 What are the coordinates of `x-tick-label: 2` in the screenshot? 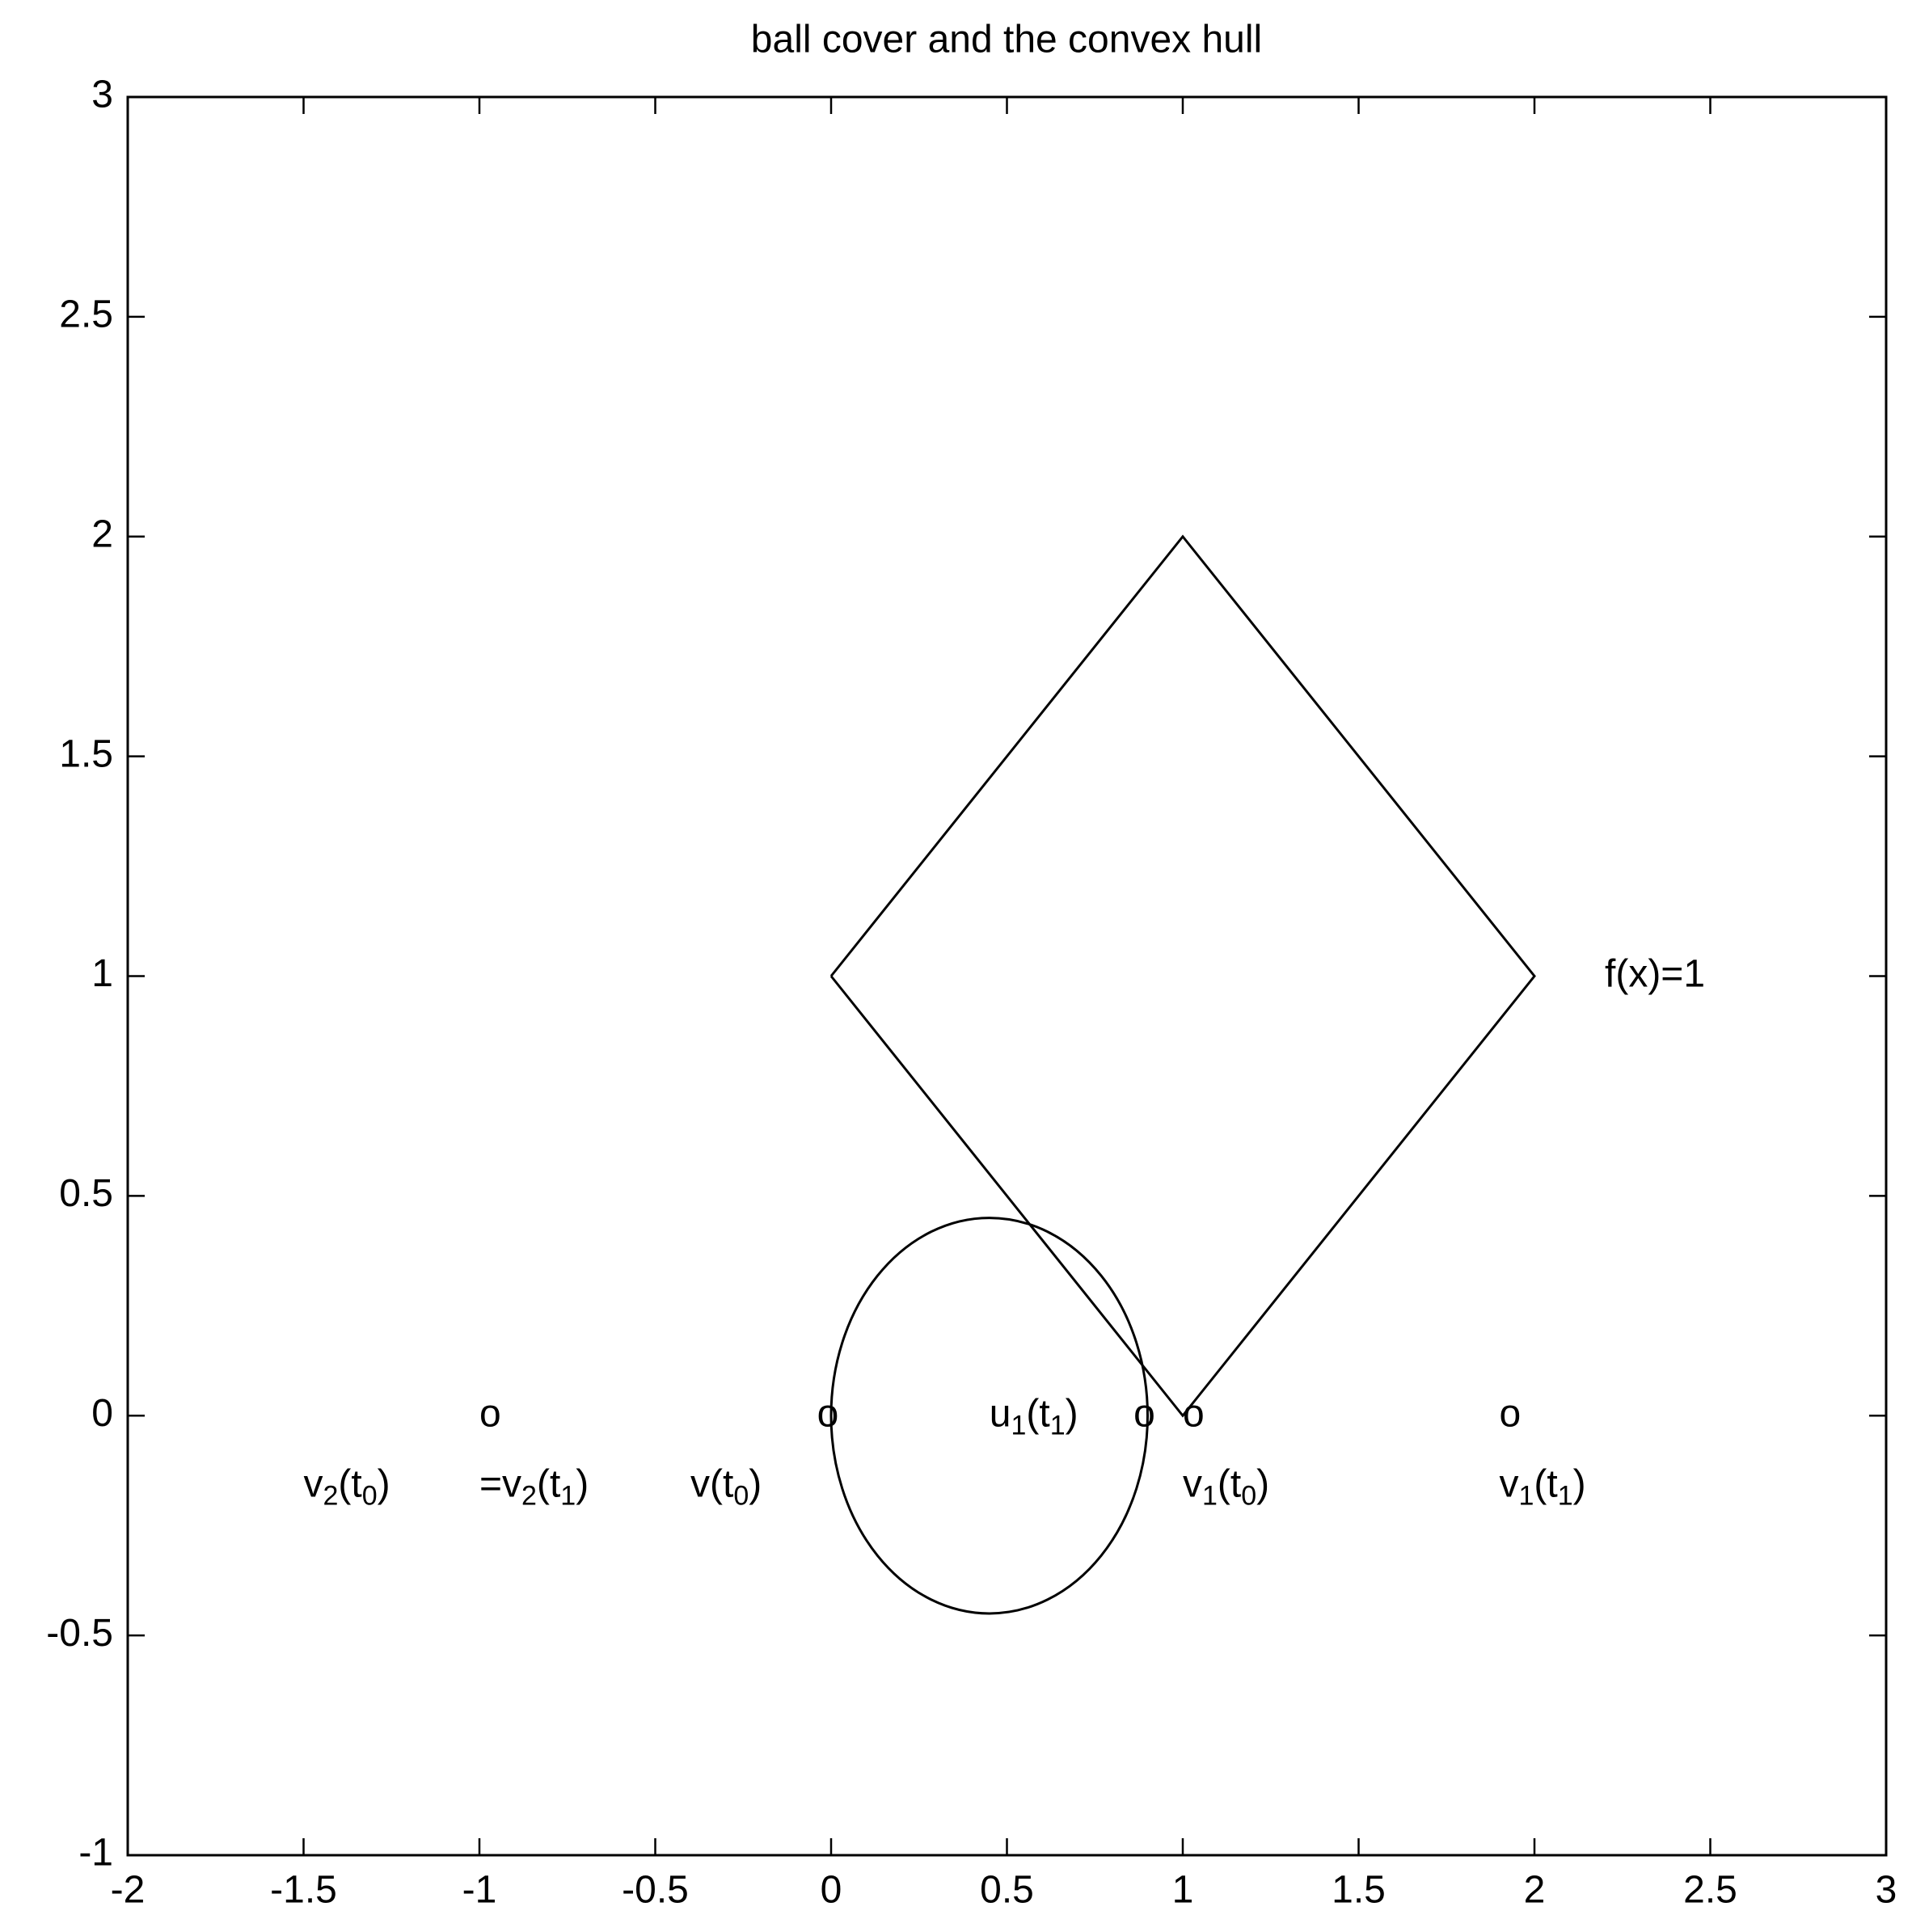 It's located at (1535, 1890).